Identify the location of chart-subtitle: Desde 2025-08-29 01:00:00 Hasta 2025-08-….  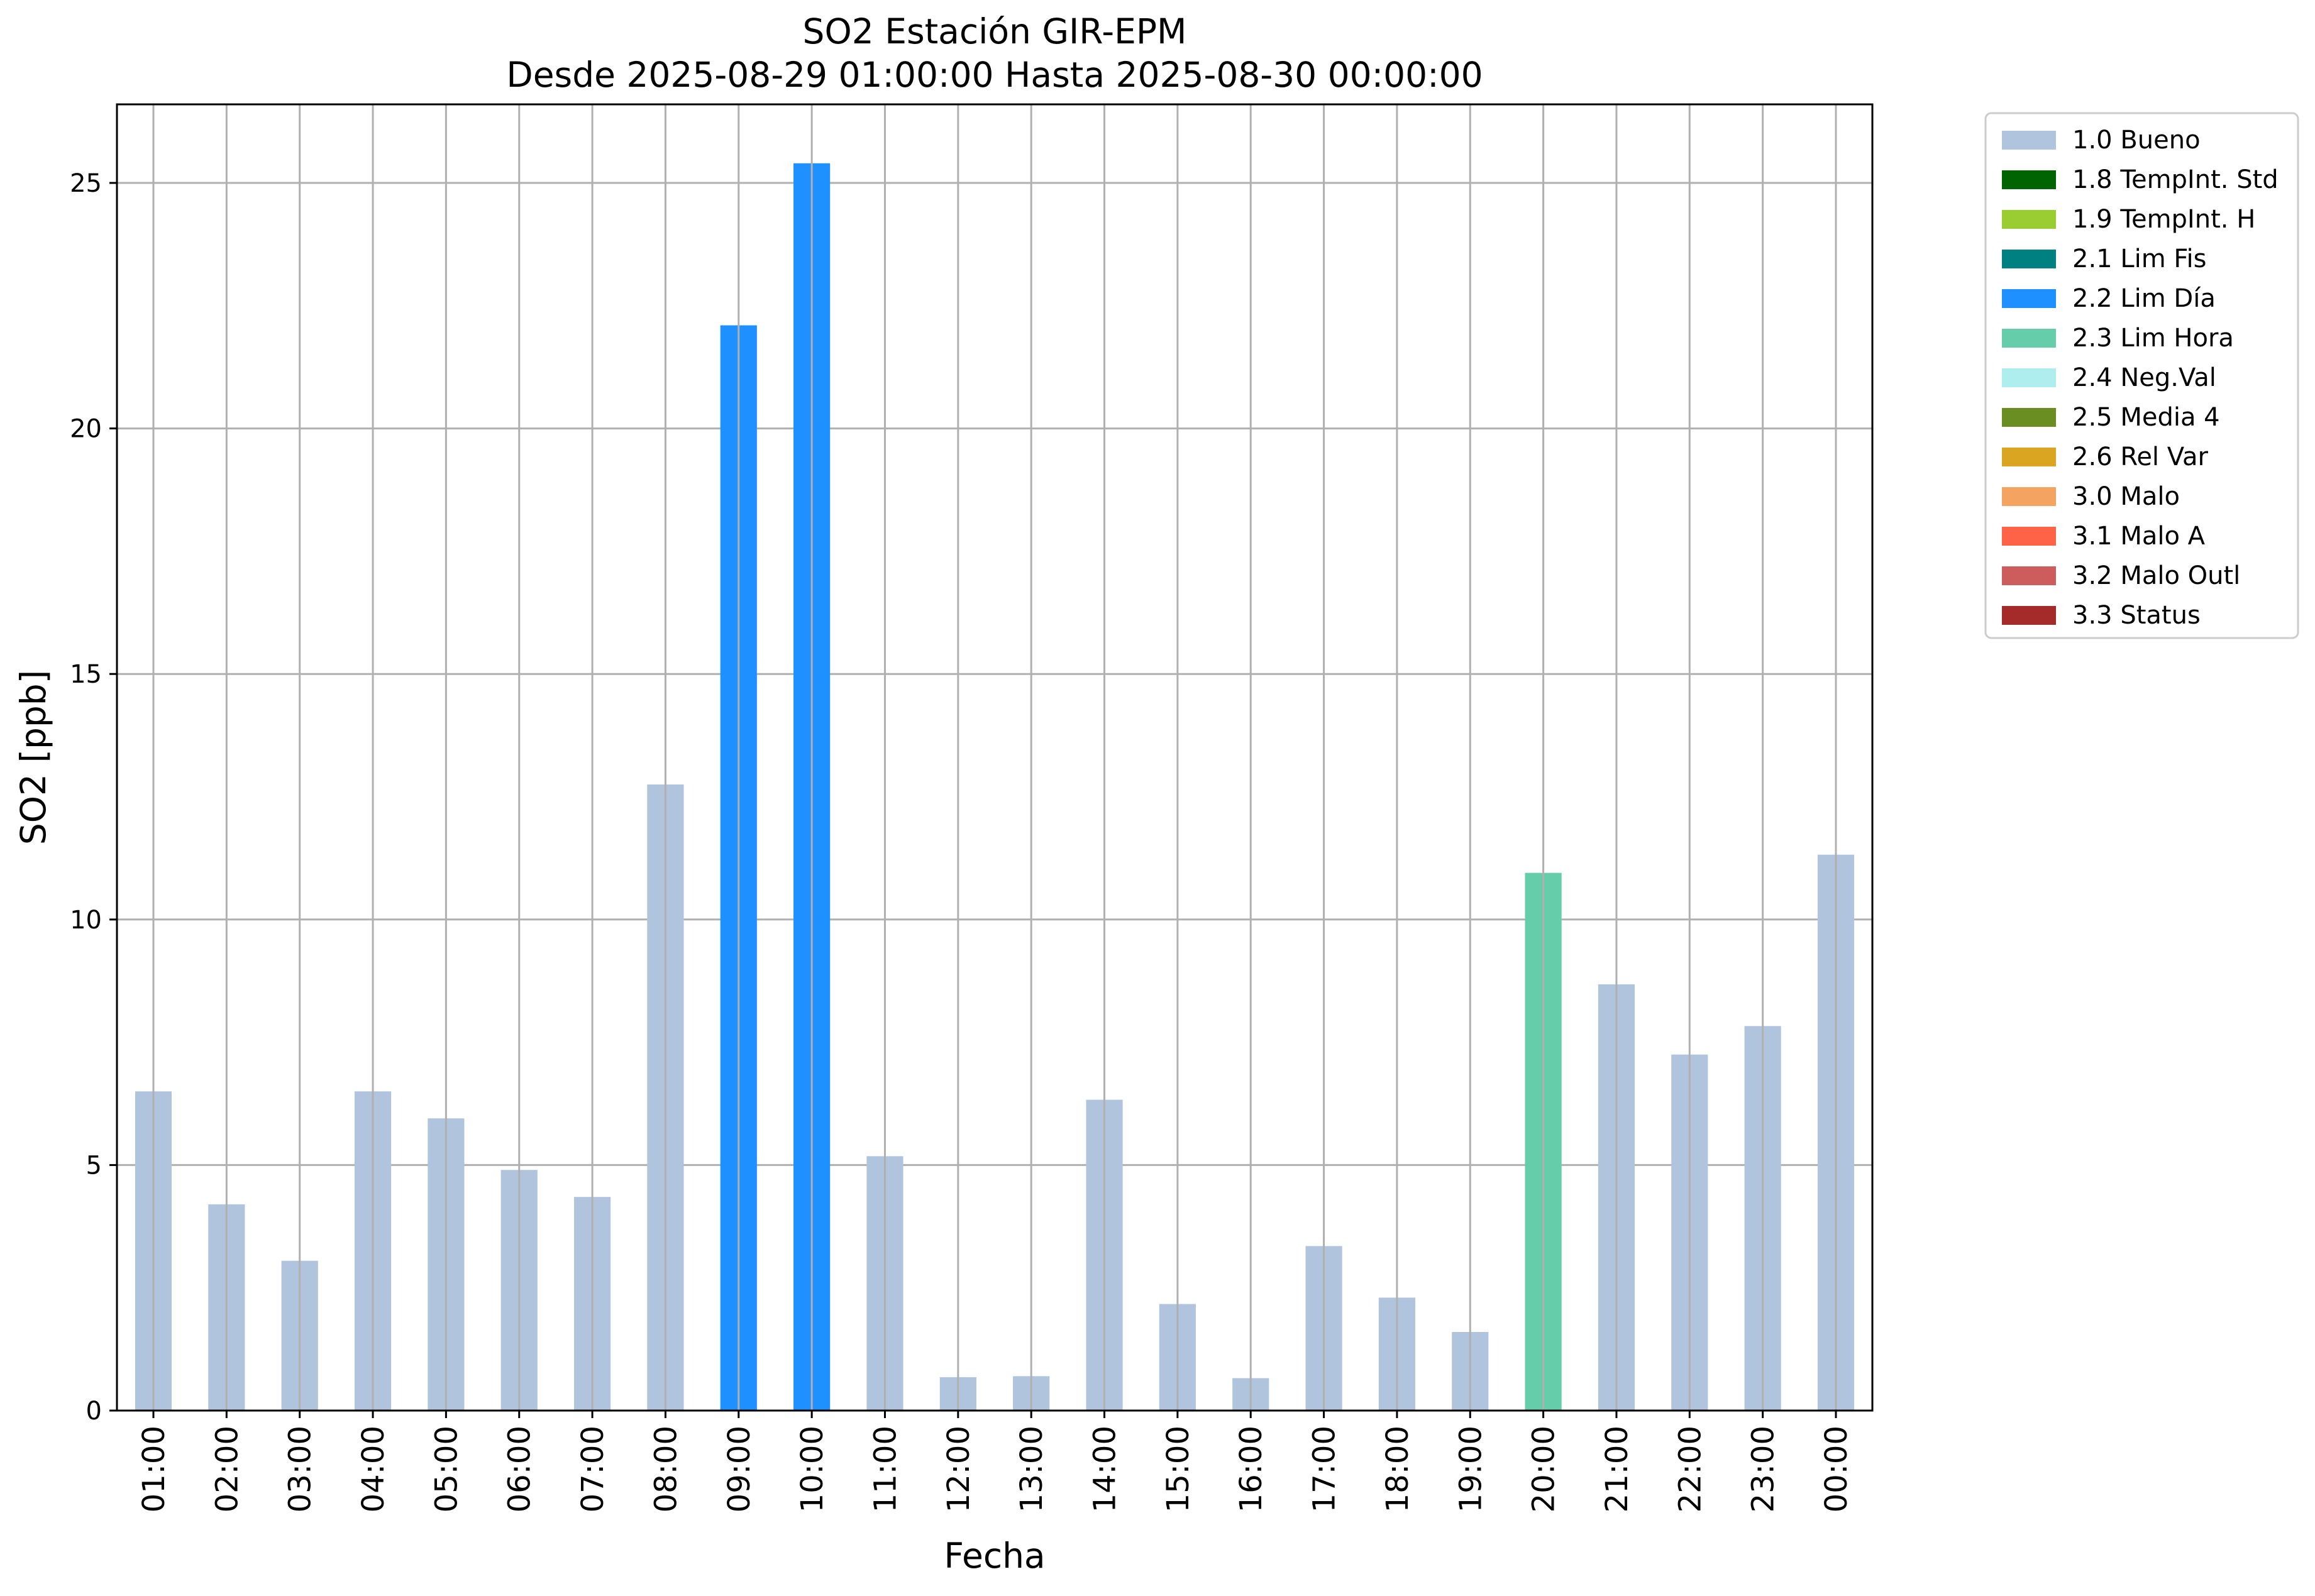
(994, 75).